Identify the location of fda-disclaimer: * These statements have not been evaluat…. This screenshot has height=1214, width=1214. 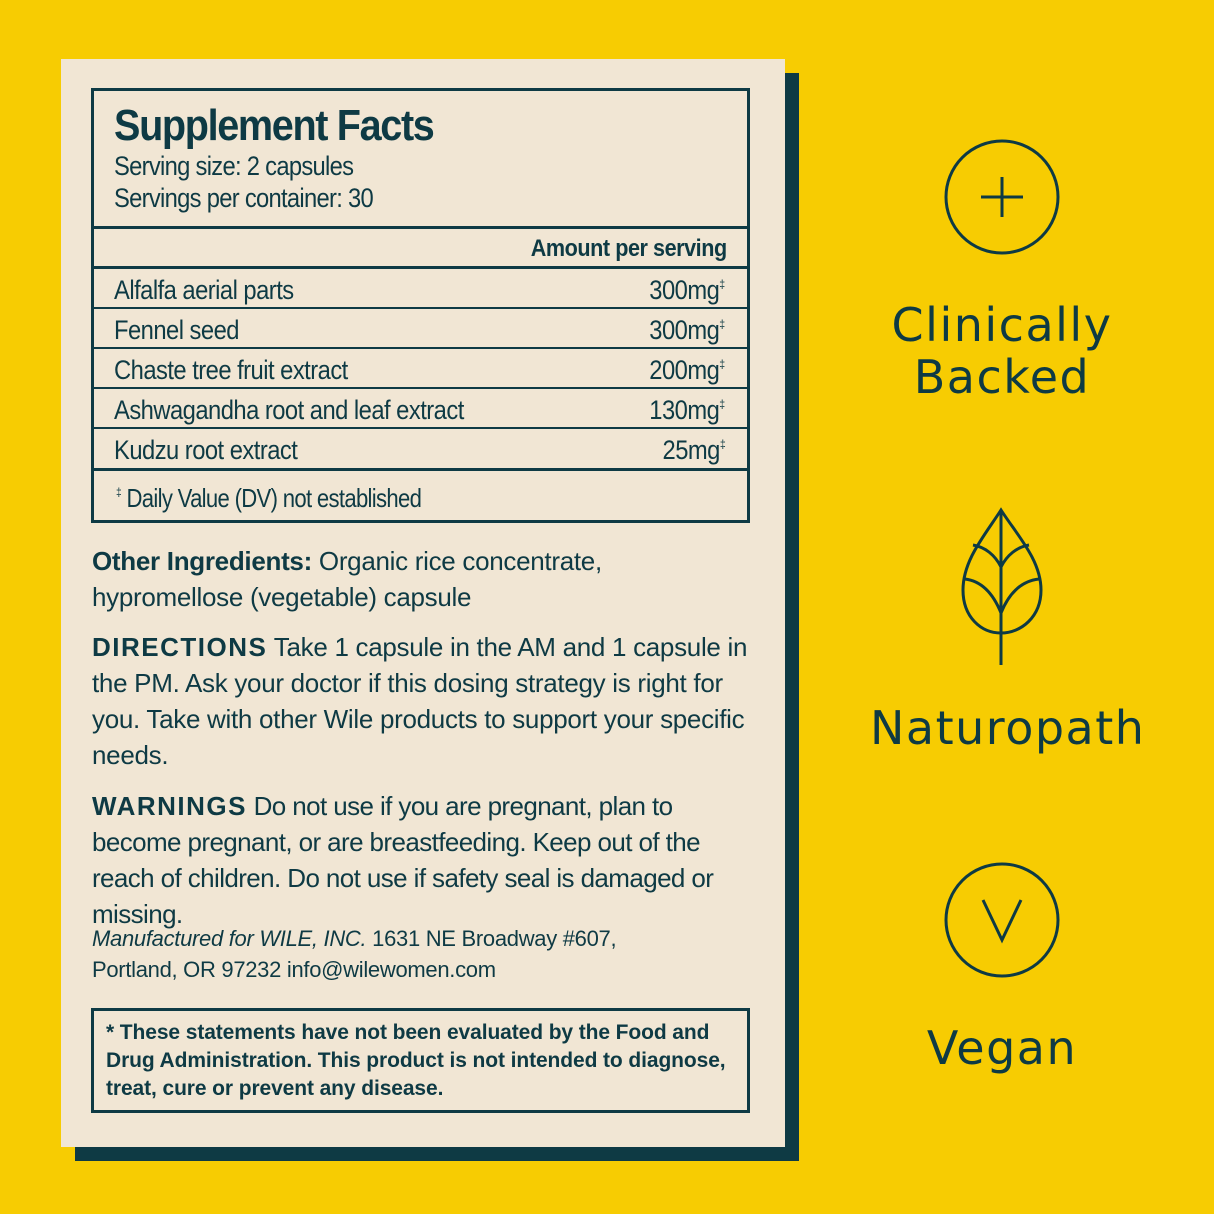
(420, 1060).